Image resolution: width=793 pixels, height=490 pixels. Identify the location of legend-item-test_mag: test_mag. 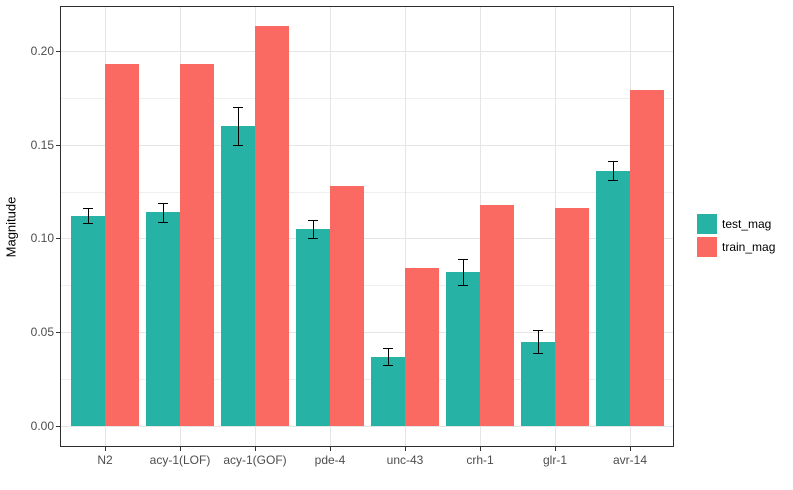
(736, 224).